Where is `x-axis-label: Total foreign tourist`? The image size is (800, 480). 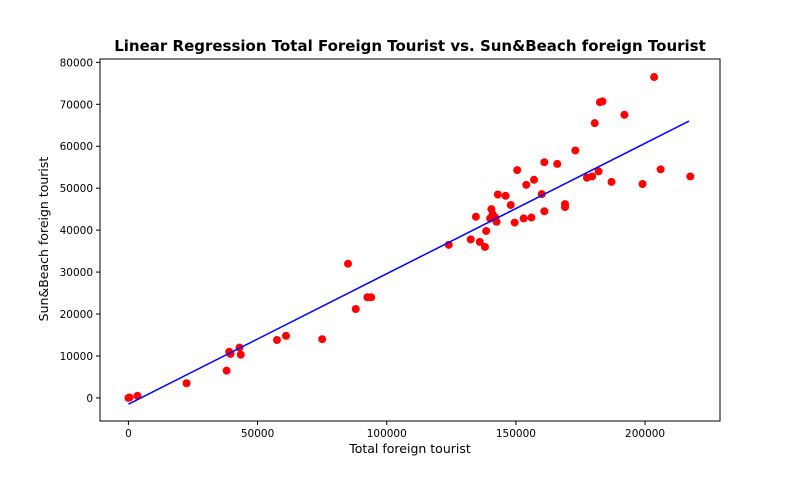
x-axis-label: Total foreign tourist is located at coordinates (409, 448).